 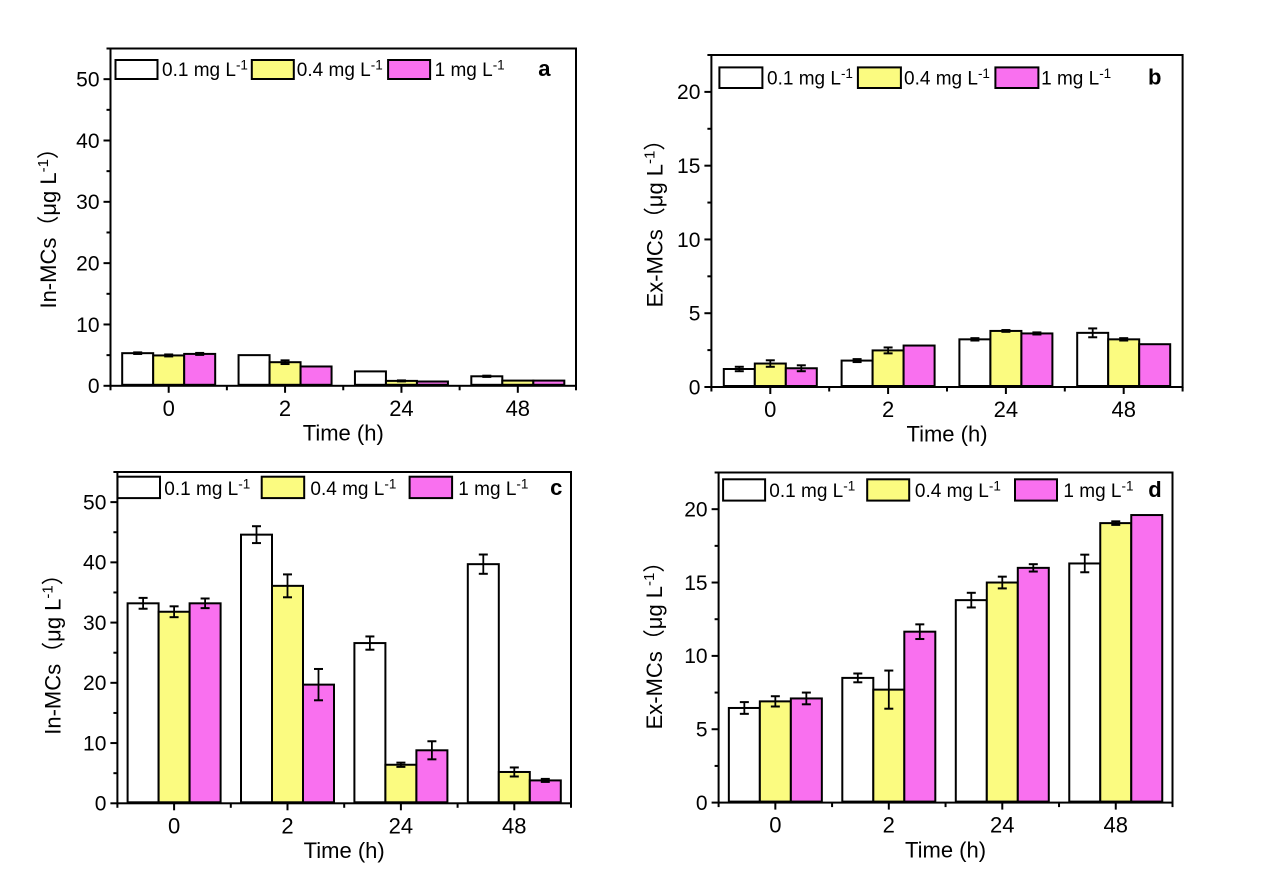 What do you see at coordinates (1154, 489) in the screenshot?
I see `svg-text: d` at bounding box center [1154, 489].